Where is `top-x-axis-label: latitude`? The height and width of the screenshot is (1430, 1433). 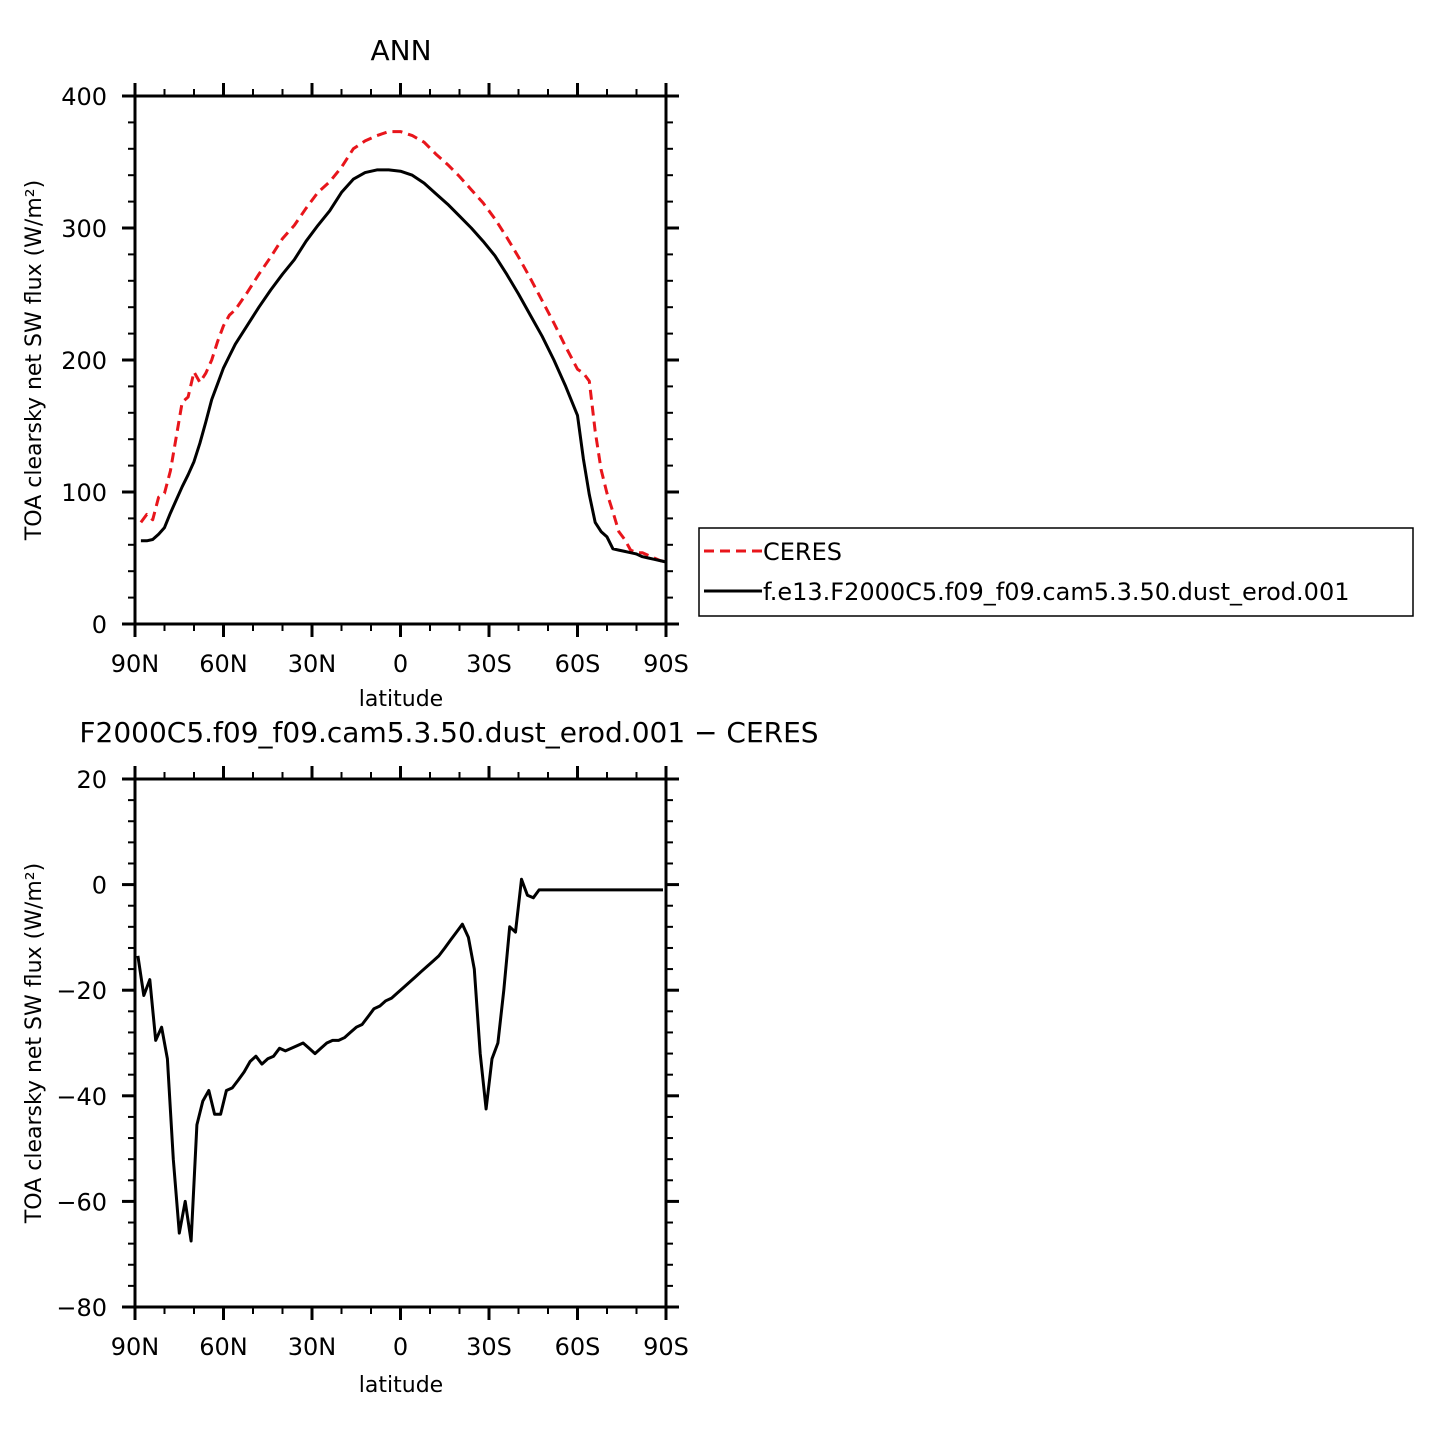
top-x-axis-label: latitude is located at coordinates (401, 699).